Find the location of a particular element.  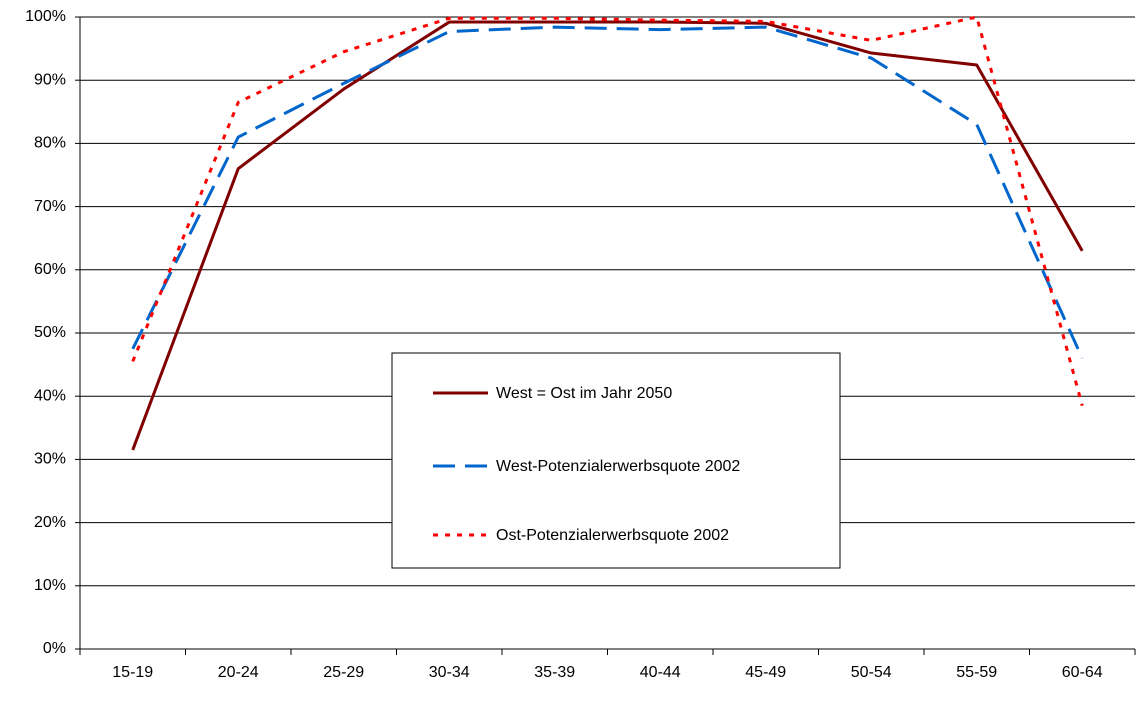

y-tick-label: 60% is located at coordinates (50, 269).